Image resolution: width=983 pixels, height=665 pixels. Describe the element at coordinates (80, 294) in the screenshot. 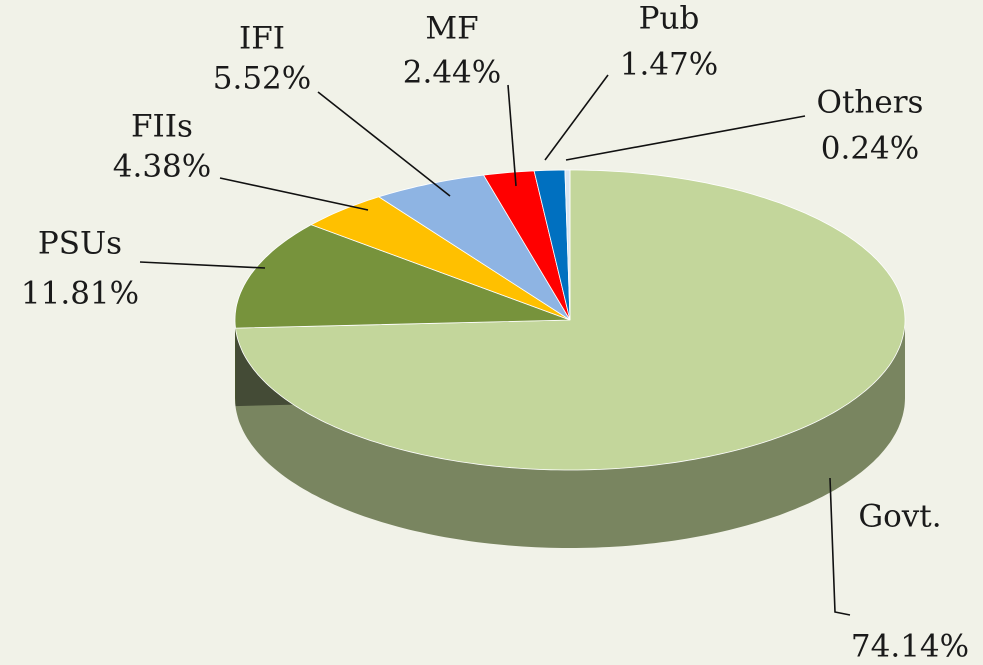

I see `value-label: 11.81%` at that location.